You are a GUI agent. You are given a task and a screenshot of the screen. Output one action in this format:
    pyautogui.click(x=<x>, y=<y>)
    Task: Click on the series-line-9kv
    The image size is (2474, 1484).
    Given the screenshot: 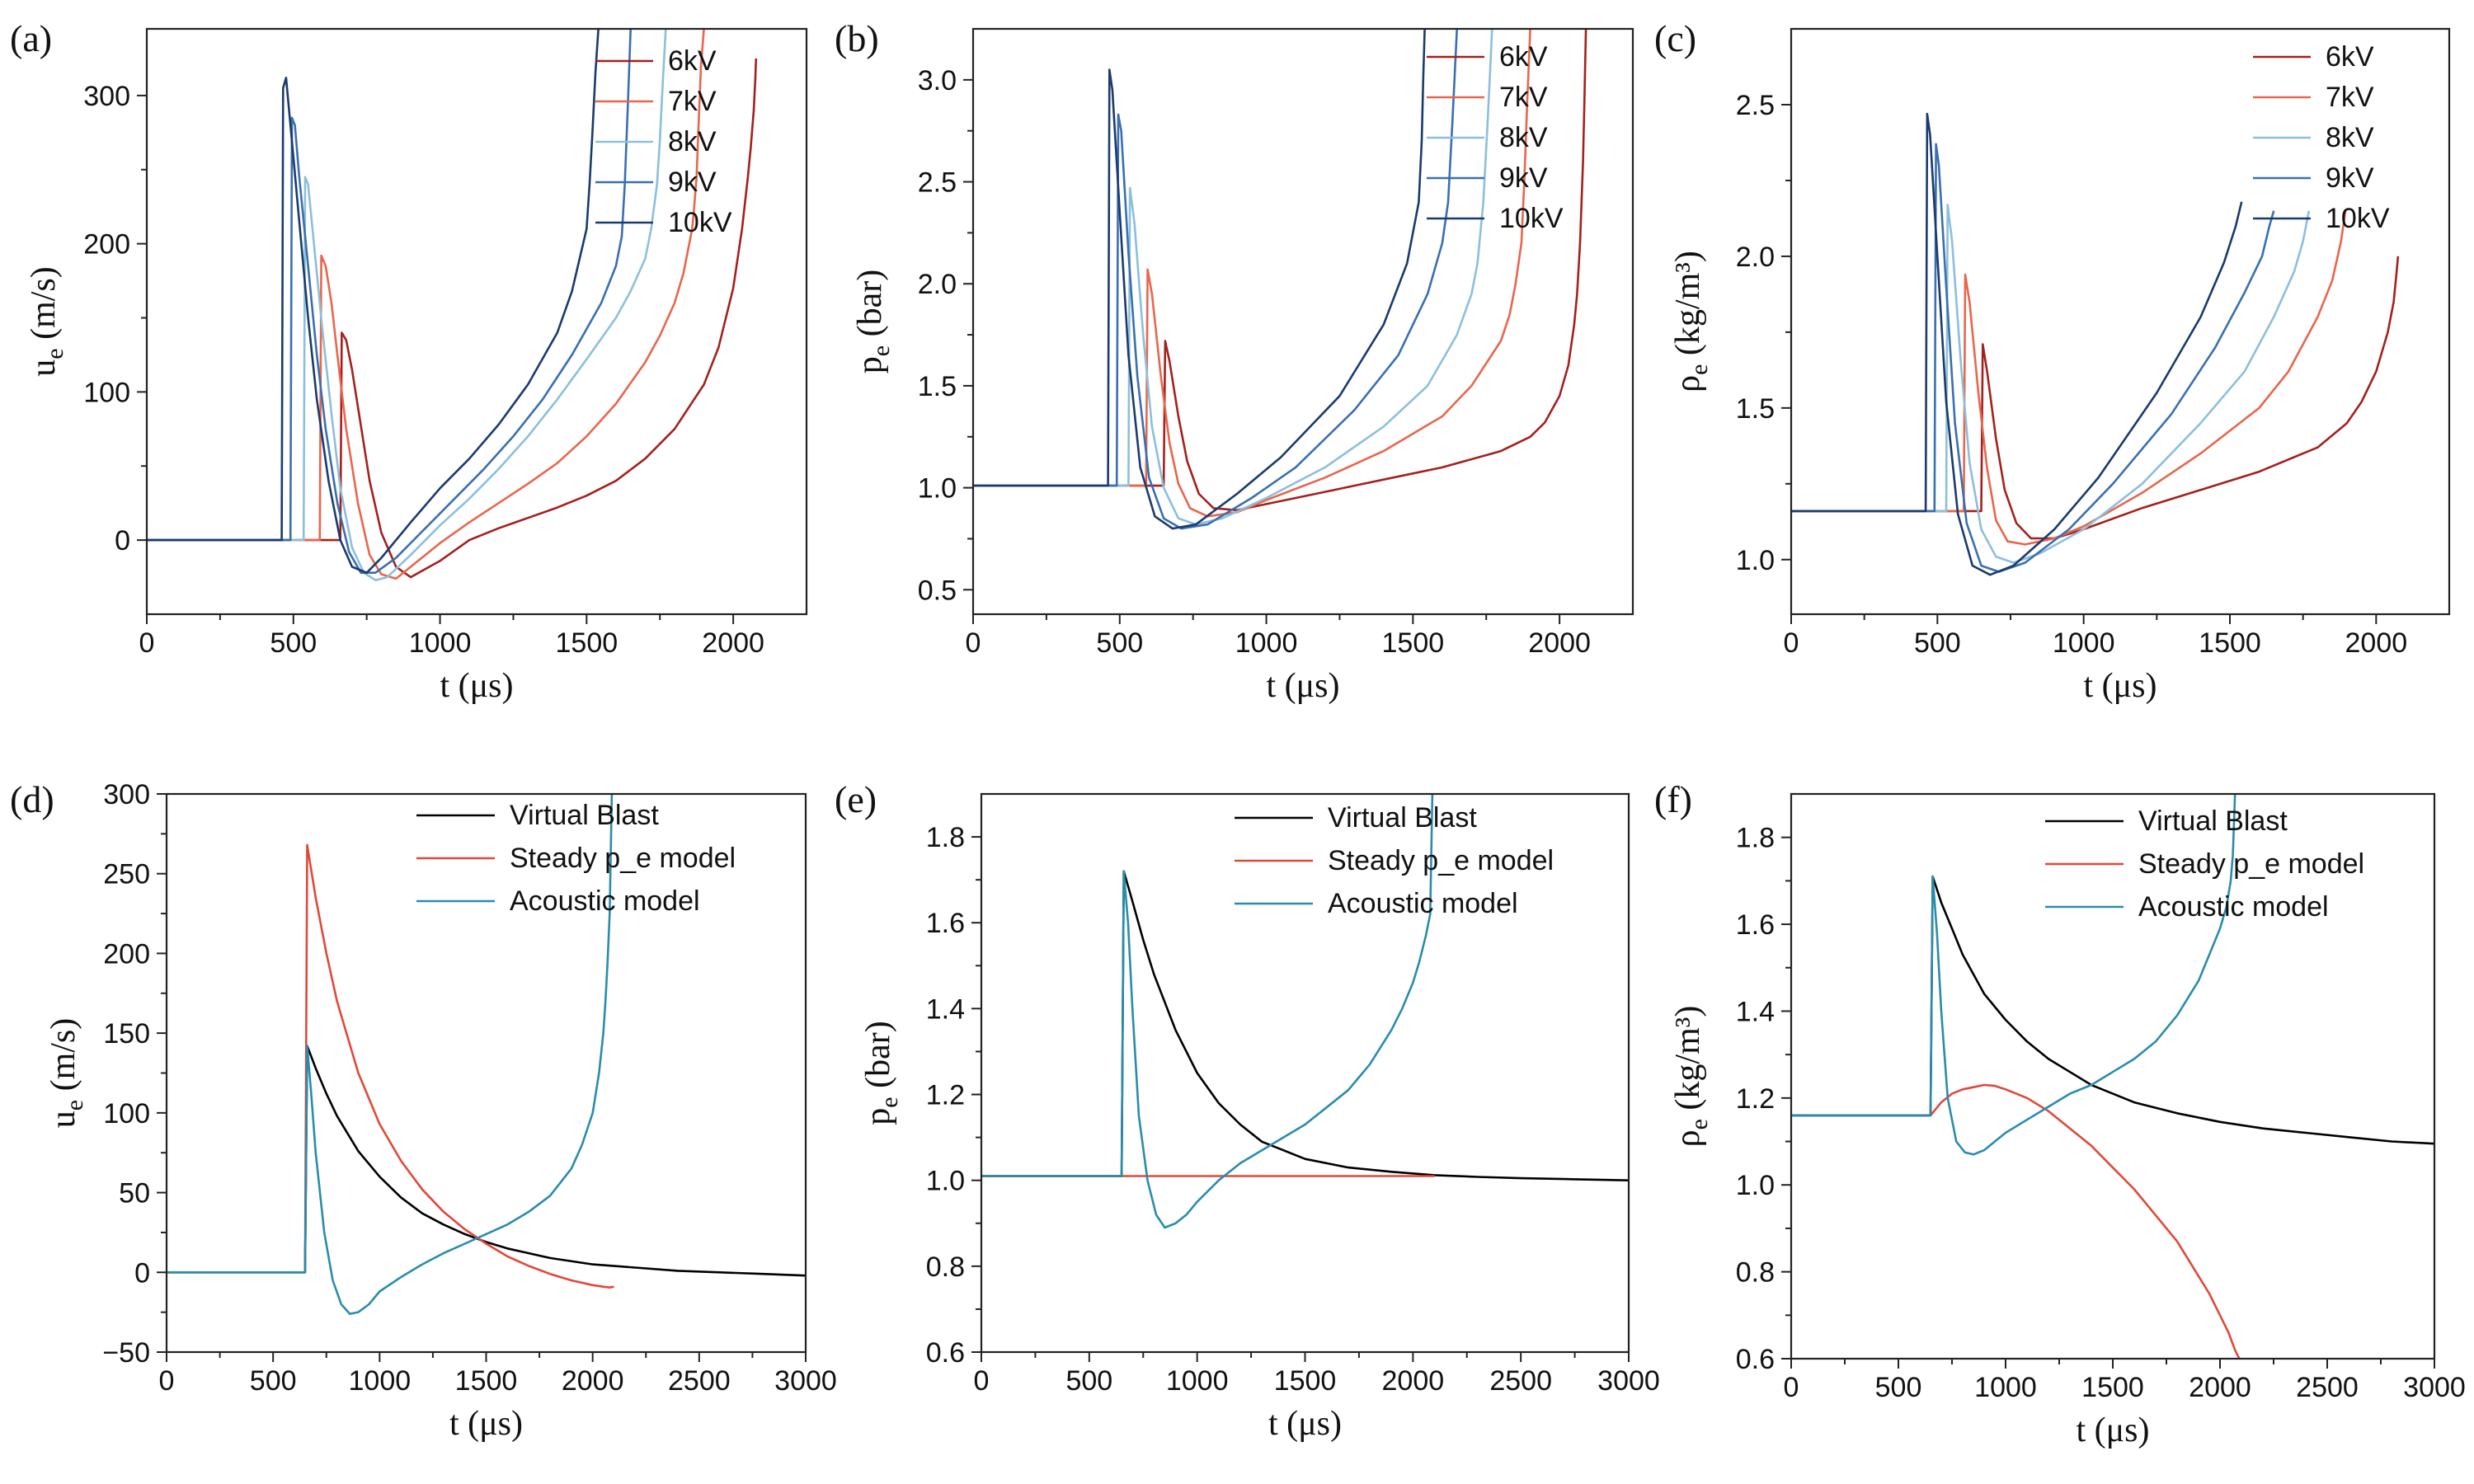 What is the action you would take?
    pyautogui.click(x=2033, y=358)
    